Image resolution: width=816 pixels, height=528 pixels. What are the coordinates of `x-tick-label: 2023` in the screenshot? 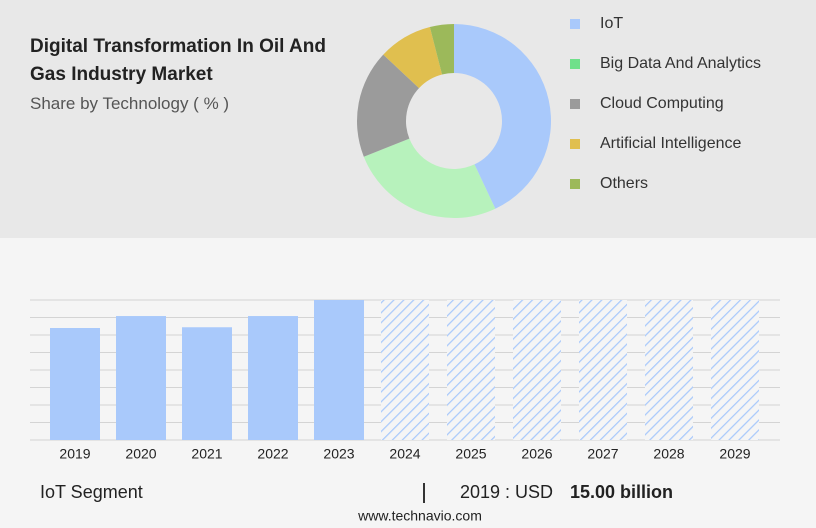 It's located at (338, 454).